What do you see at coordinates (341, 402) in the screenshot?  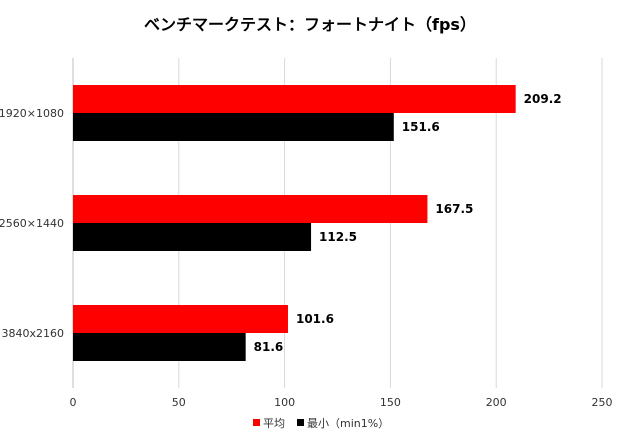 I see `x-axis-ticks: 0 50 100 150 200 250` at bounding box center [341, 402].